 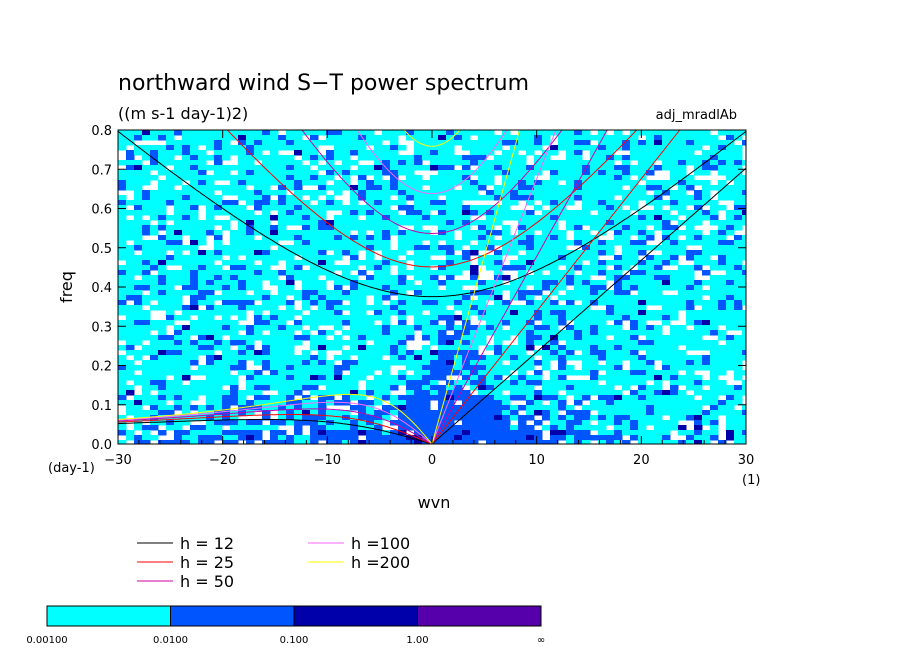 What do you see at coordinates (117, 460) in the screenshot?
I see `x-tick-label: −30` at bounding box center [117, 460].